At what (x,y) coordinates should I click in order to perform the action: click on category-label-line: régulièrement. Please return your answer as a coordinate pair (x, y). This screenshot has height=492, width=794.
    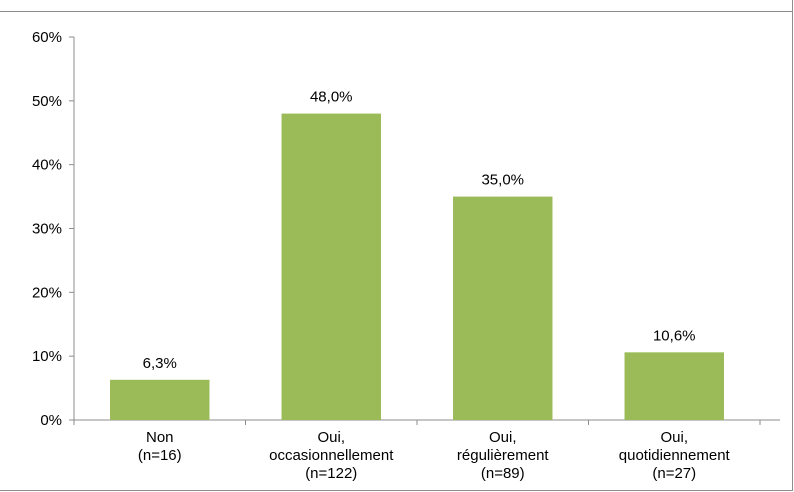
    Looking at the image, I should click on (503, 455).